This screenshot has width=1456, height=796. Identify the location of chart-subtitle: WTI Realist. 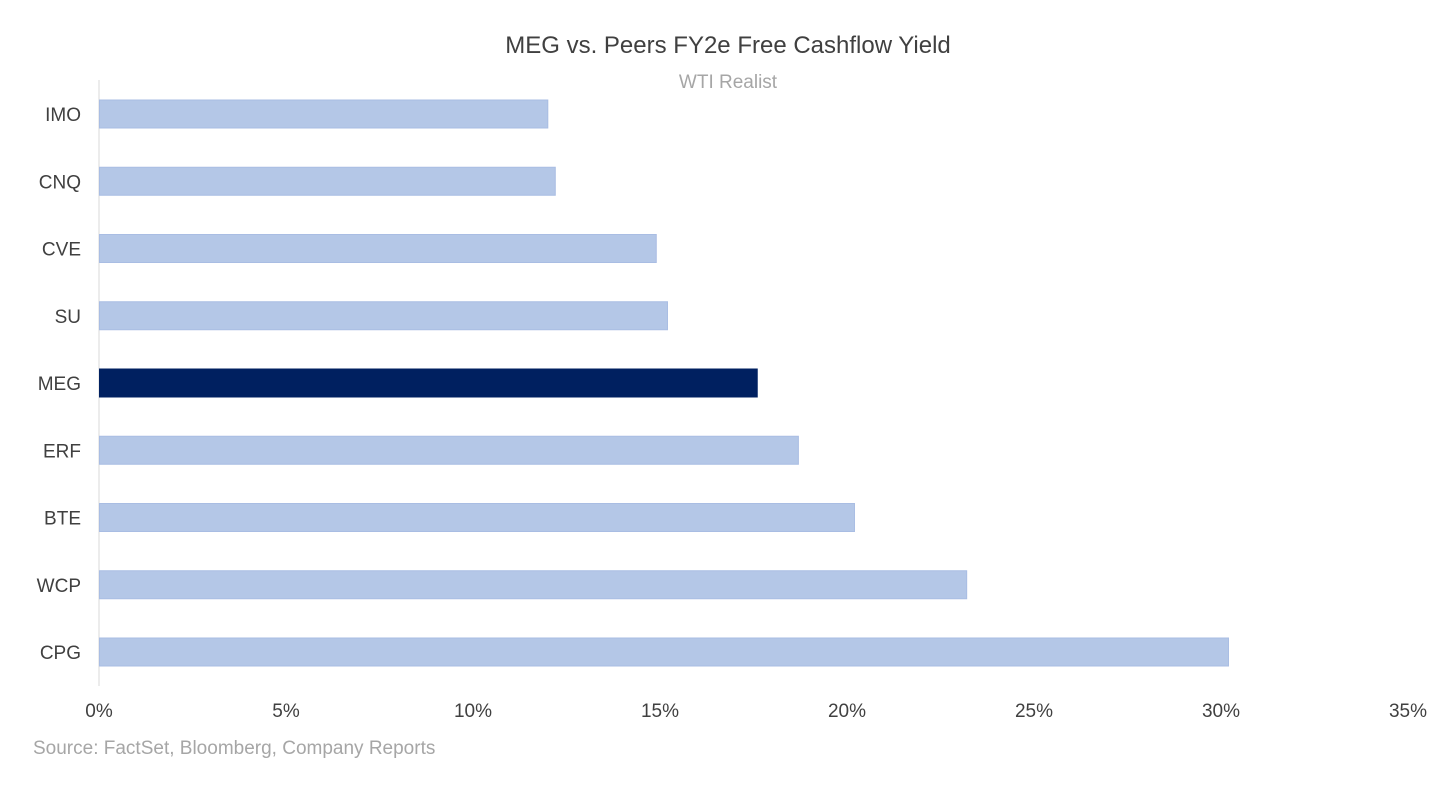
(728, 82).